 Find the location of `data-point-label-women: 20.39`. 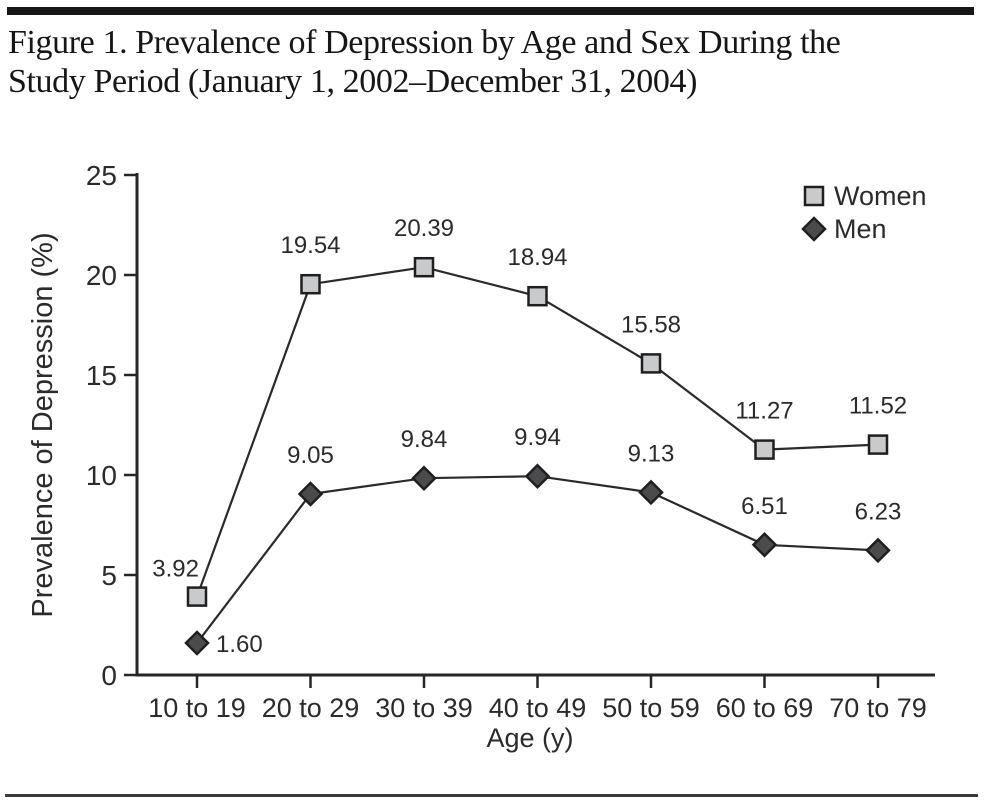

data-point-label-women: 20.39 is located at coordinates (424, 228).